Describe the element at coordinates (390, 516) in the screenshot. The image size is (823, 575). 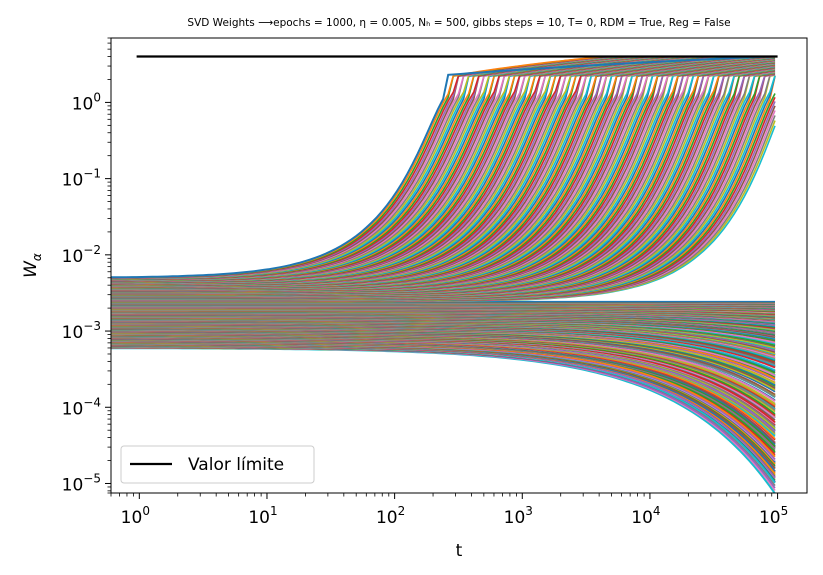
I see `x-tick-label: 10²` at that location.